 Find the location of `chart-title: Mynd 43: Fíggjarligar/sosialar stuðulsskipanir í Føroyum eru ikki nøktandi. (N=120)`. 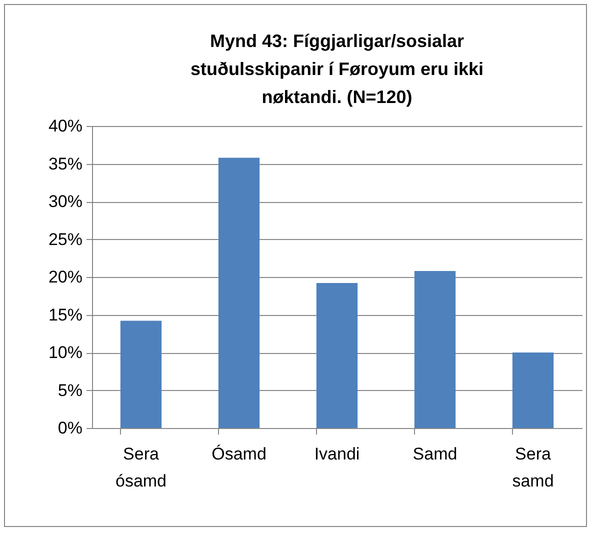

chart-title: Mynd 43: Fíggjarligar/sosialar stuðulsskipanir í Føroyum eru ikki nøktandi. (N=120) is located at coordinates (337, 69).